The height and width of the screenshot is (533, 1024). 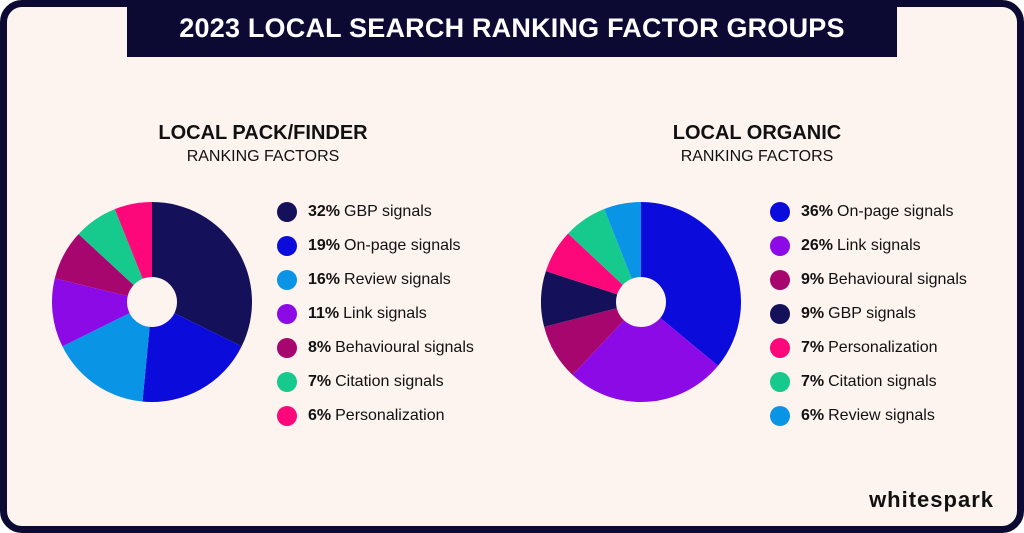 I want to click on legend-item: 6% Personalization, so click(x=361, y=416).